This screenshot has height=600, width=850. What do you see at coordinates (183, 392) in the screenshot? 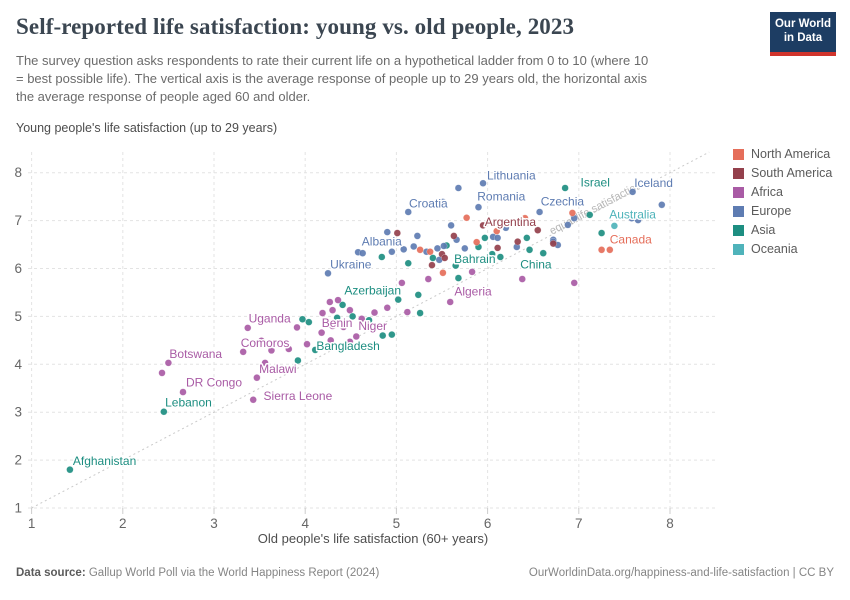
I see `data-point-dr-congo` at bounding box center [183, 392].